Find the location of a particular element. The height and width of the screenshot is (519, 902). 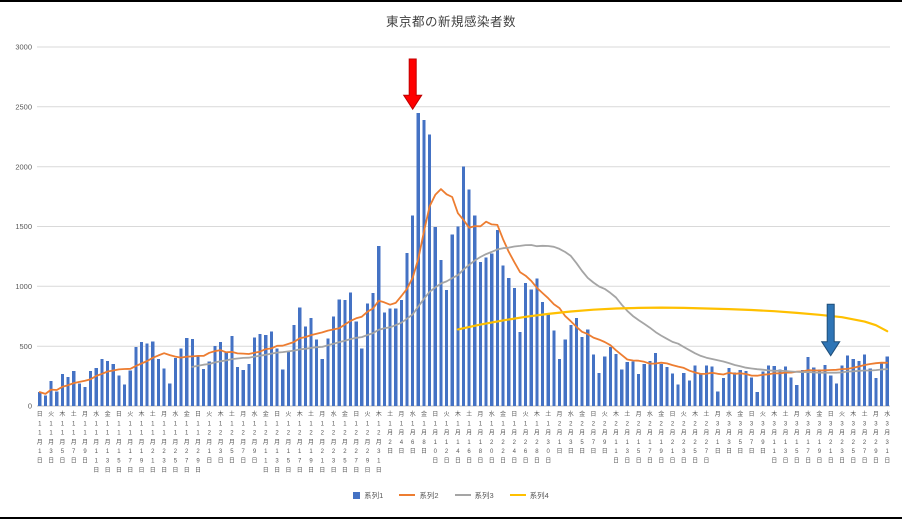

y-tick-label: 0 is located at coordinates (30, 406).